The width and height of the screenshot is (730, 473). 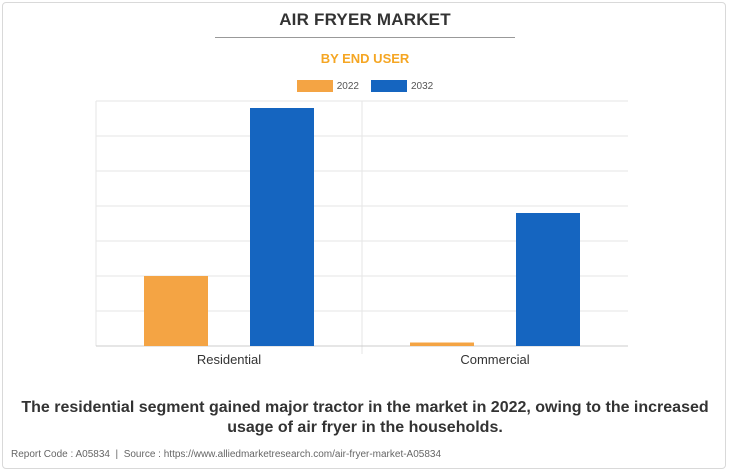 I want to click on legend-item-2022: 2022, so click(x=327, y=86).